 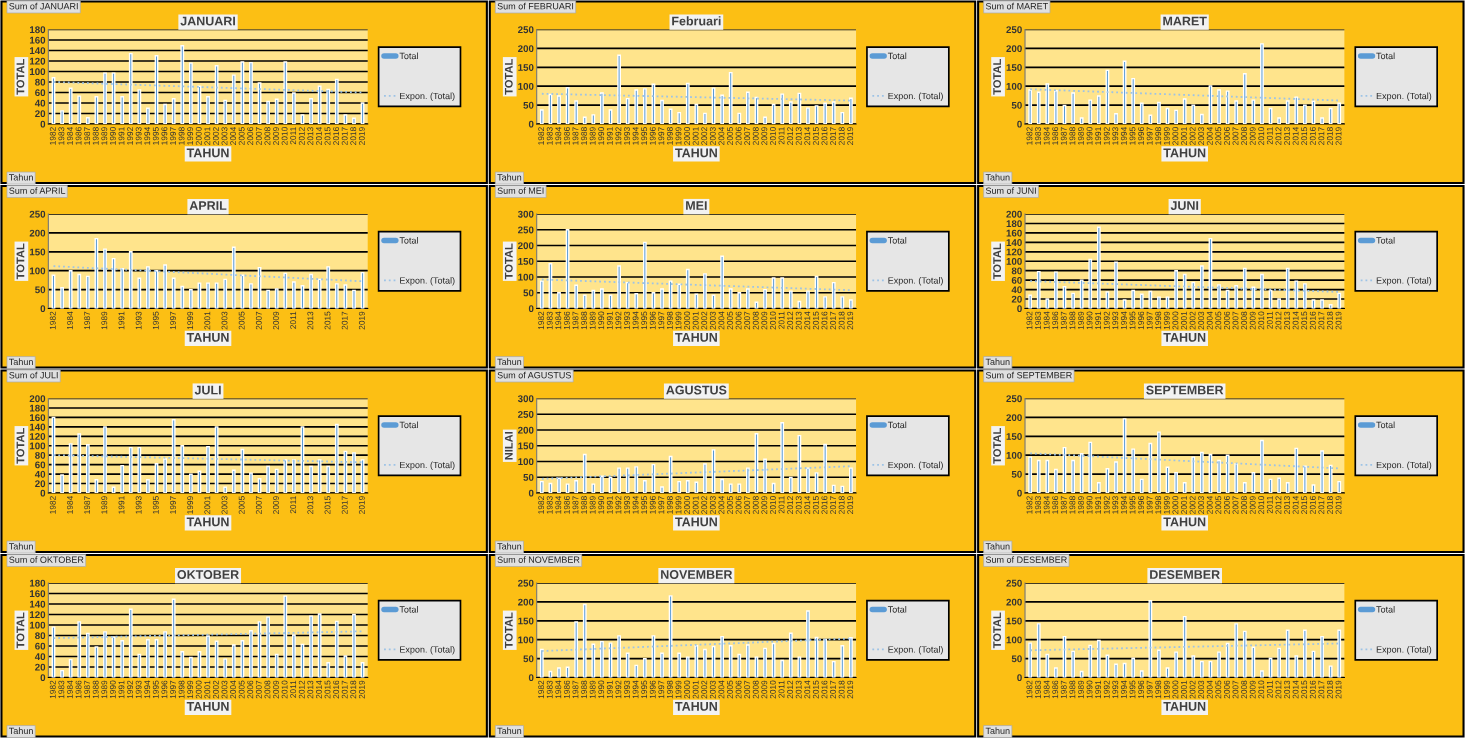 What do you see at coordinates (112, 136) in the screenshot?
I see `x-tick-label: 1990` at bounding box center [112, 136].